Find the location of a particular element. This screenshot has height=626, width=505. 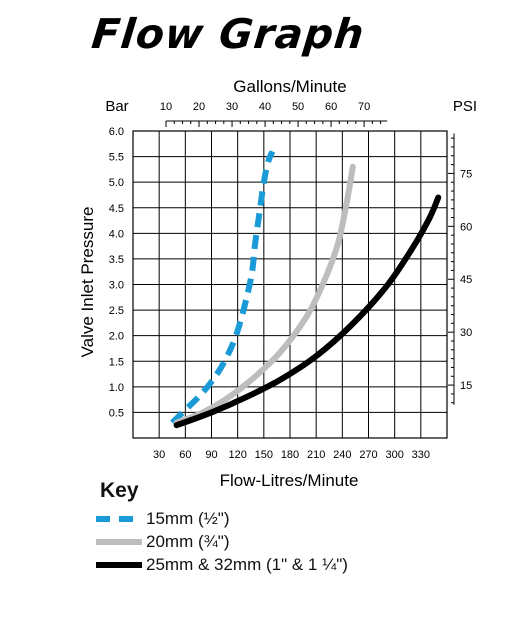

y-tick-label: 4.0 is located at coordinates (116, 234).